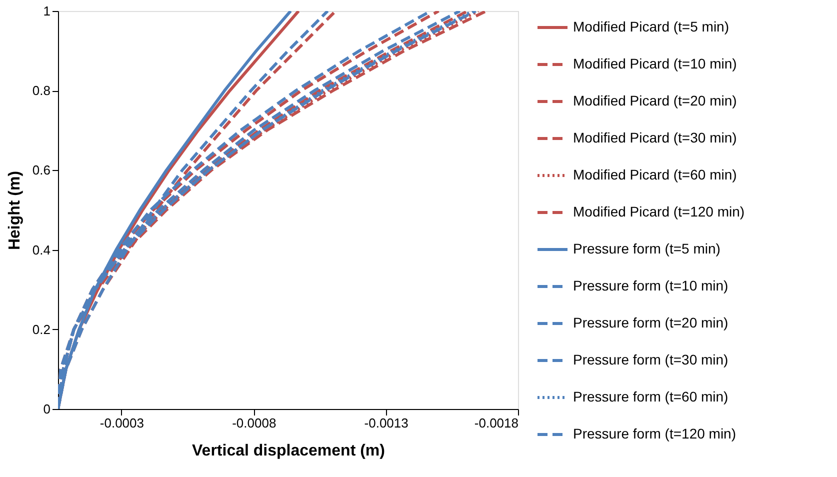 The height and width of the screenshot is (477, 837). Describe the element at coordinates (655, 174) in the screenshot. I see `legend-label: Modified Picard (t=60 min)` at that location.